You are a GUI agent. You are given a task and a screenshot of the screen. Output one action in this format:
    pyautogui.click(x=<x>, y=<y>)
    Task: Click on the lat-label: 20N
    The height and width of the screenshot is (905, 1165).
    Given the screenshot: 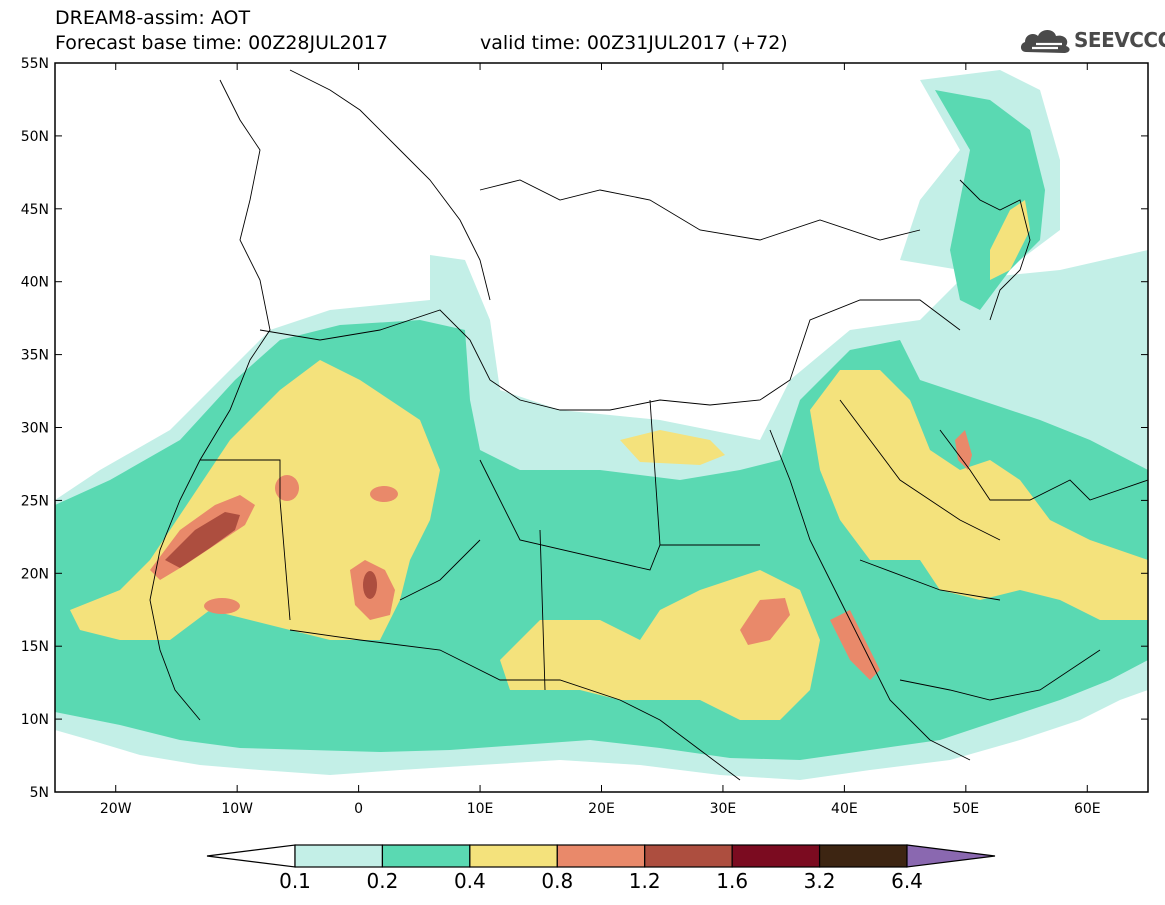 What is the action you would take?
    pyautogui.click(x=35, y=574)
    